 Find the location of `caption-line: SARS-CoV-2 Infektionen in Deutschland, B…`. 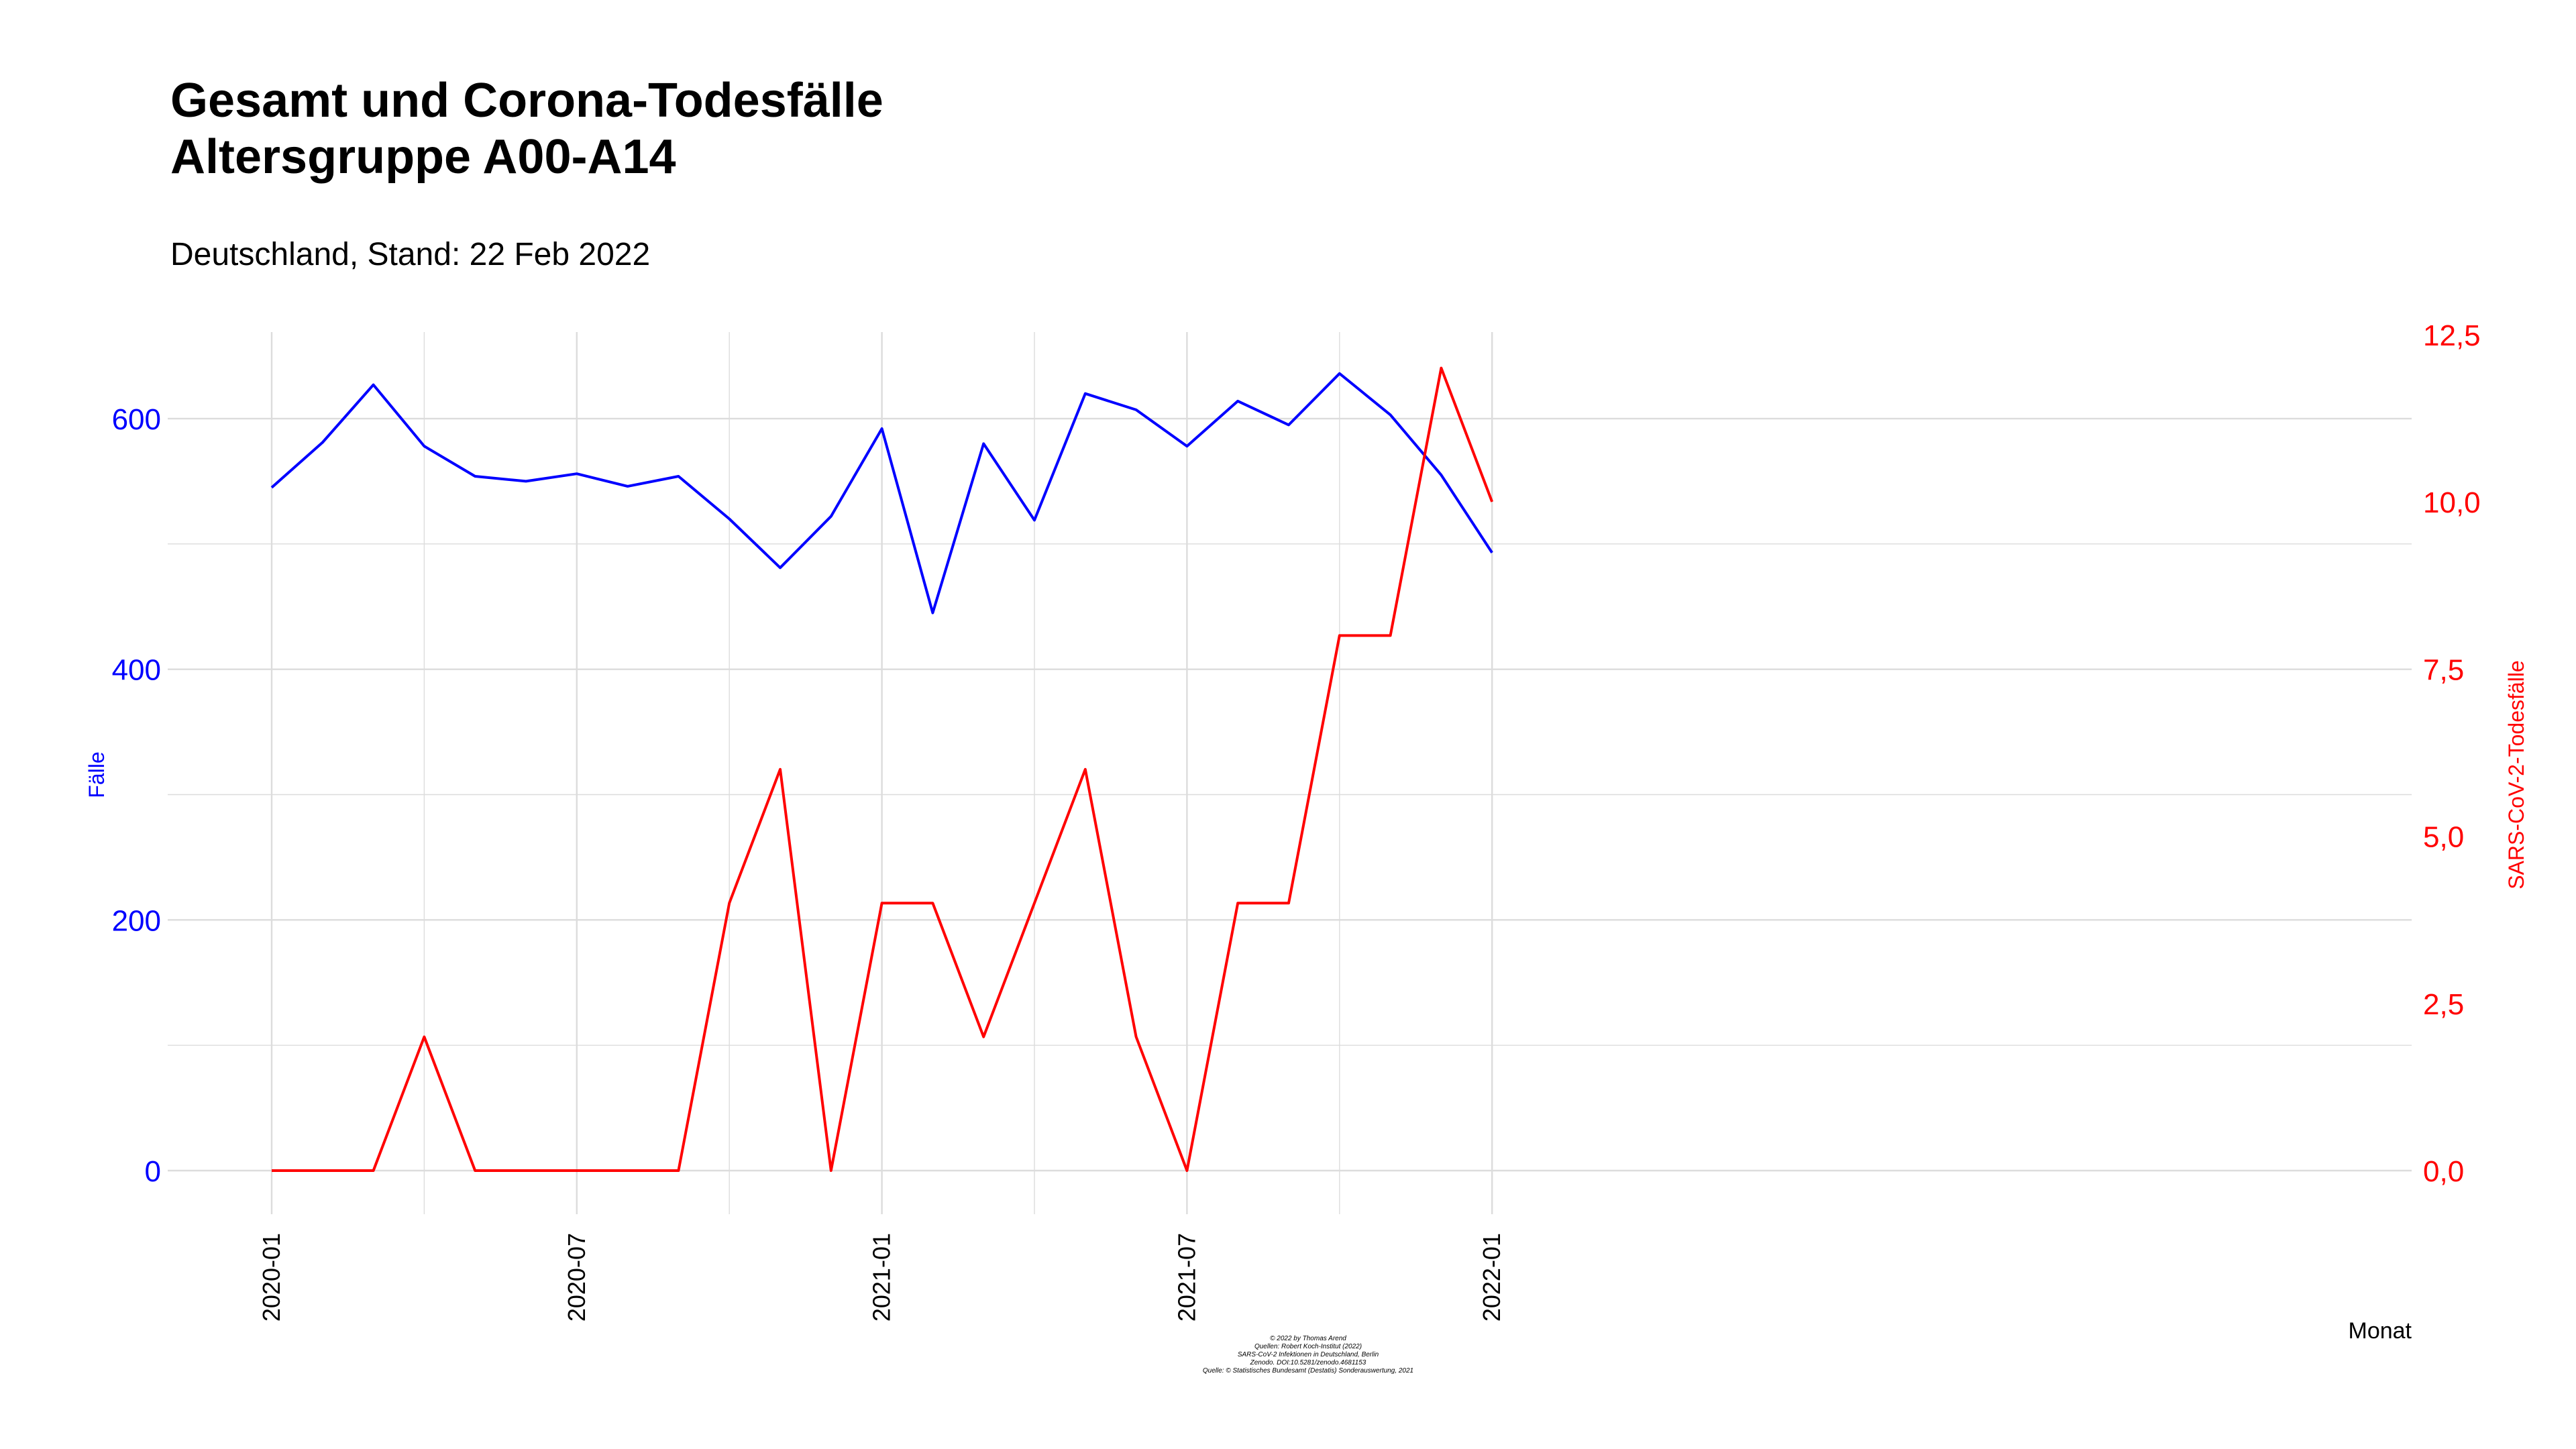

caption-line: SARS-CoV-2 Infektionen in Deutschland, B… is located at coordinates (1308, 1354).